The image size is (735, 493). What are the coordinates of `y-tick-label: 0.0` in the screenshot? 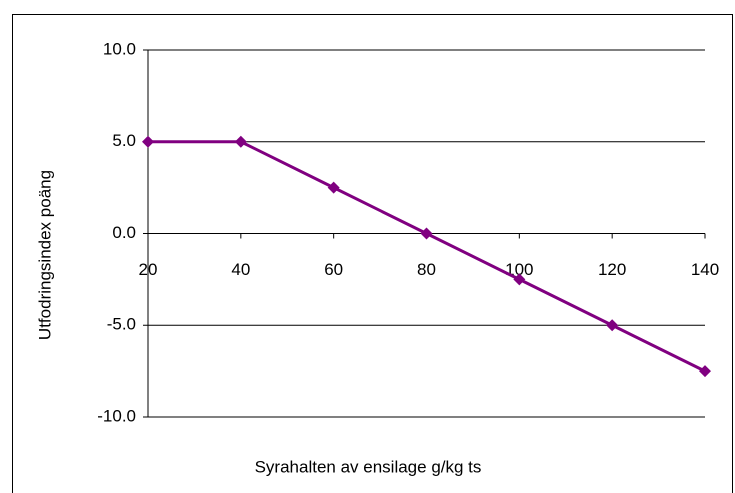 It's located at (124, 232).